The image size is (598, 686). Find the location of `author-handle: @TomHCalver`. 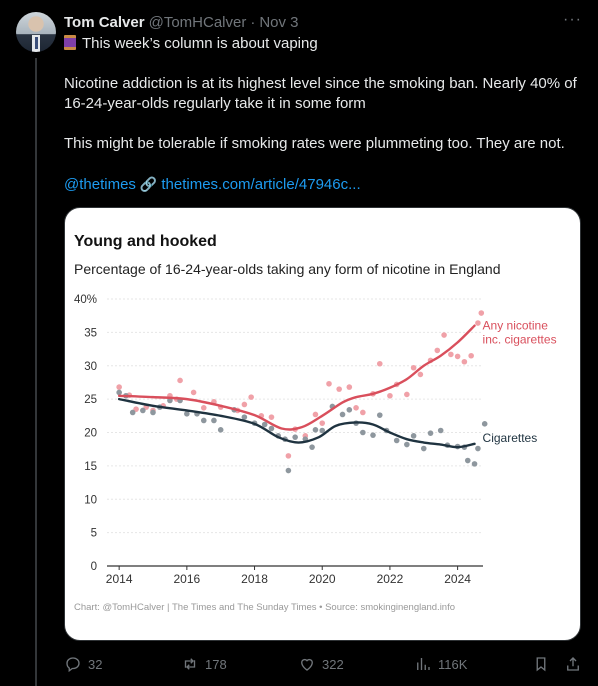

author-handle: @TomHCalver is located at coordinates (197, 22).